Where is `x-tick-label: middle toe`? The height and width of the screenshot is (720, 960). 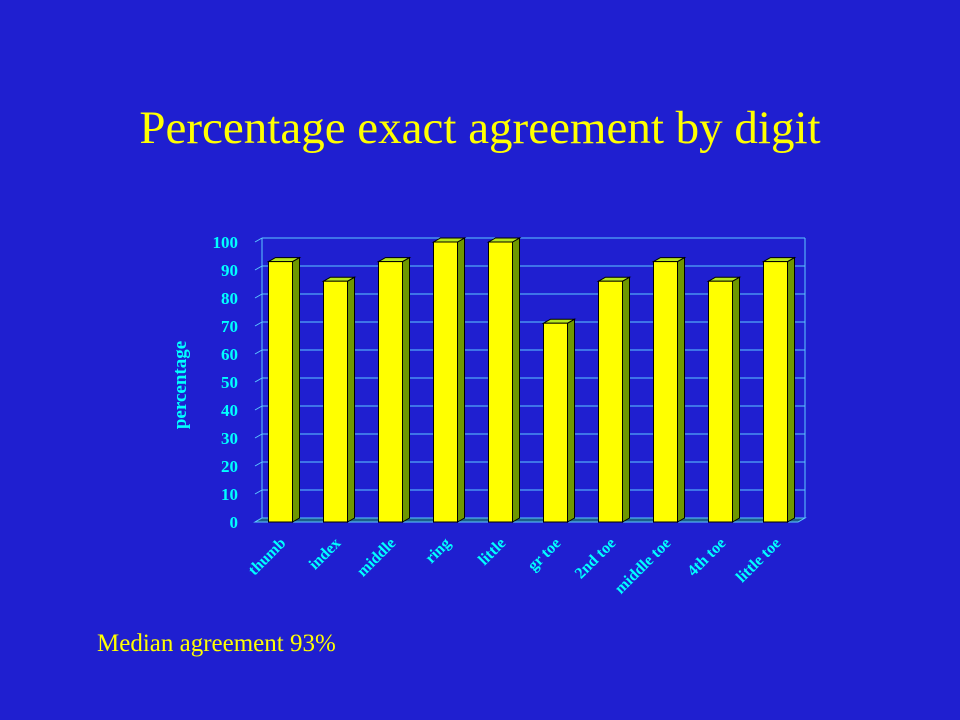 x-tick-label: middle toe is located at coordinates (643, 566).